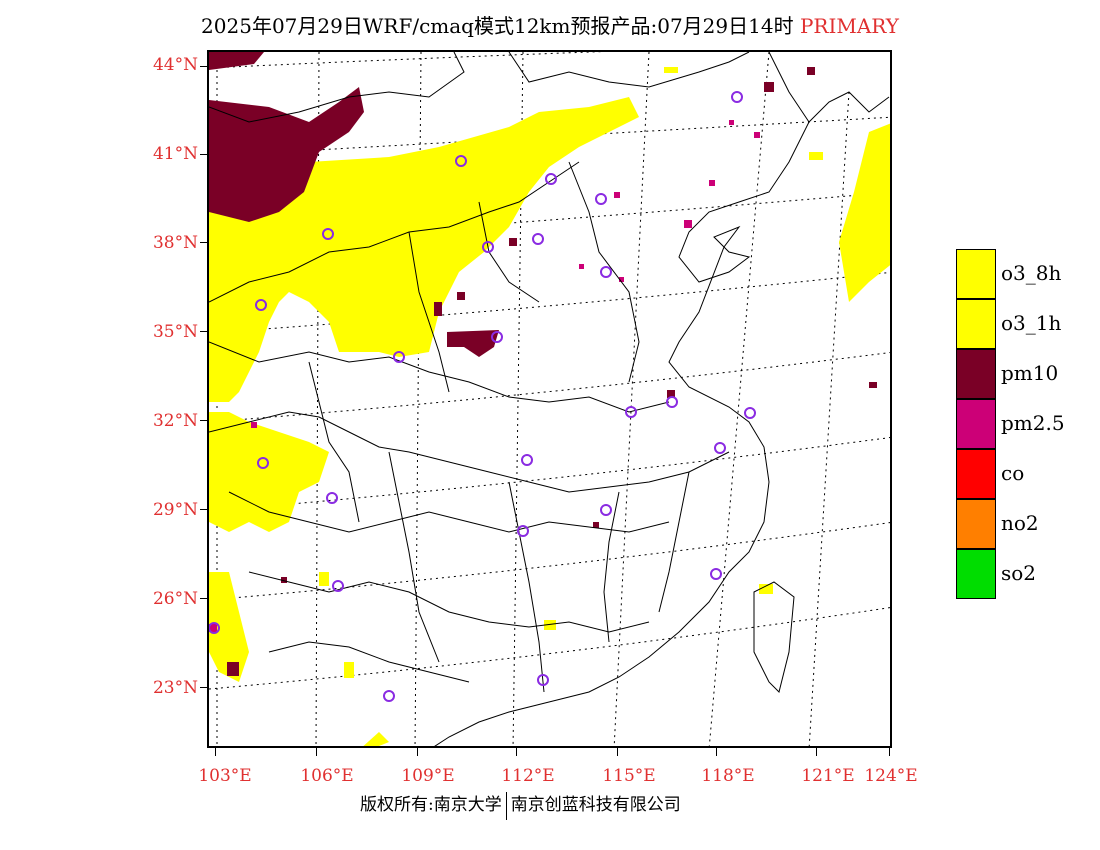 The image size is (1100, 850). I want to click on copyright-left: 版权所有:南京大学, so click(431, 805).